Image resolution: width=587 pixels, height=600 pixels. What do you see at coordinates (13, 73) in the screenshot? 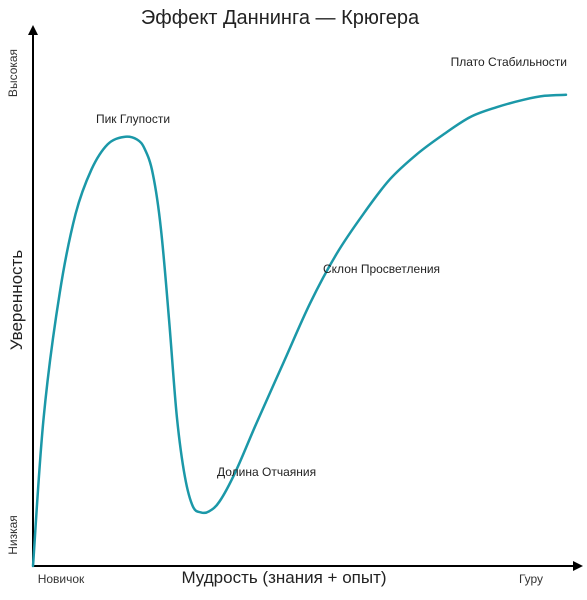
I see `y-tick-label-high: Высокая` at bounding box center [13, 73].